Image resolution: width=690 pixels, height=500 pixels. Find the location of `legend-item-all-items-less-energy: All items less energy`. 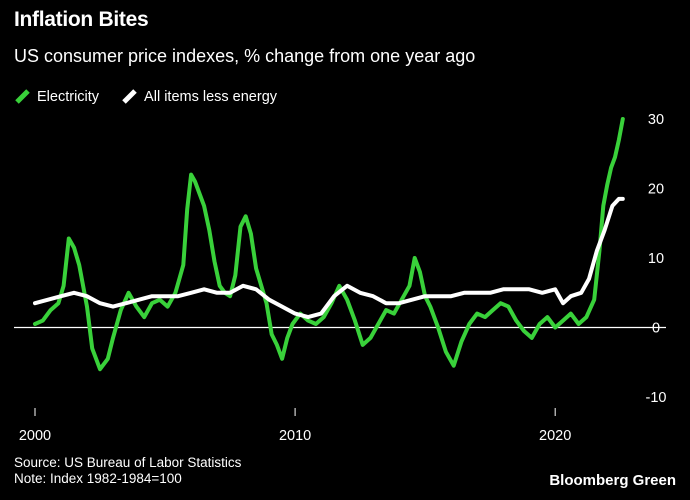

legend-item-all-items-less-energy: All items less energy is located at coordinates (199, 96).